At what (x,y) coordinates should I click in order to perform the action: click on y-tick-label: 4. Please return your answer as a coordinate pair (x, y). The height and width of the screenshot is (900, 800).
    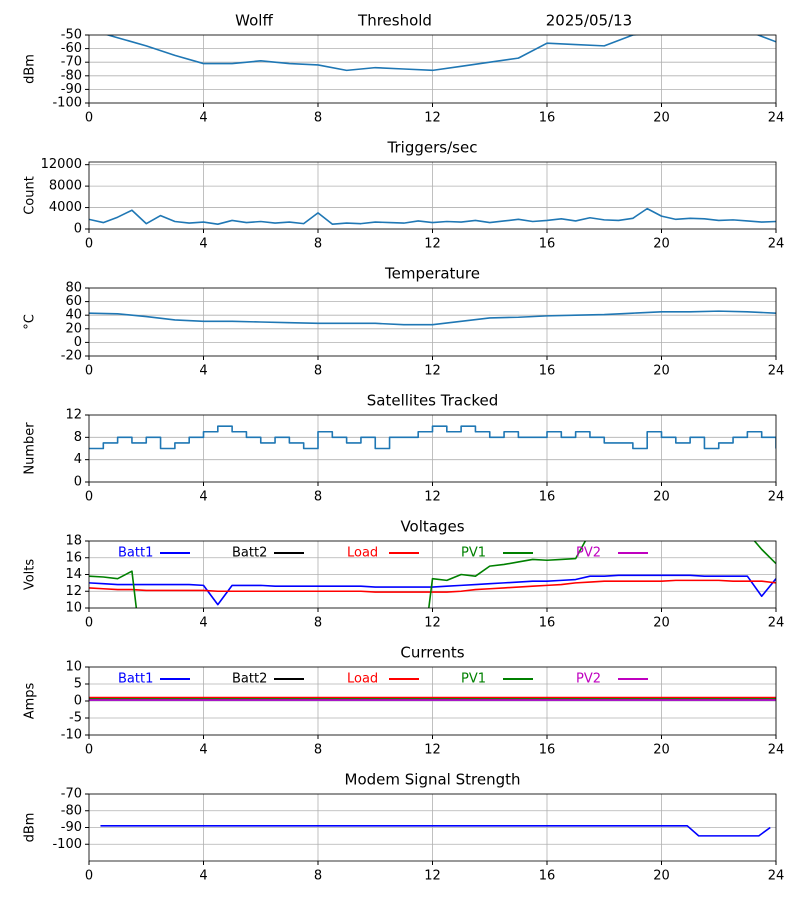
    Looking at the image, I should click on (78, 459).